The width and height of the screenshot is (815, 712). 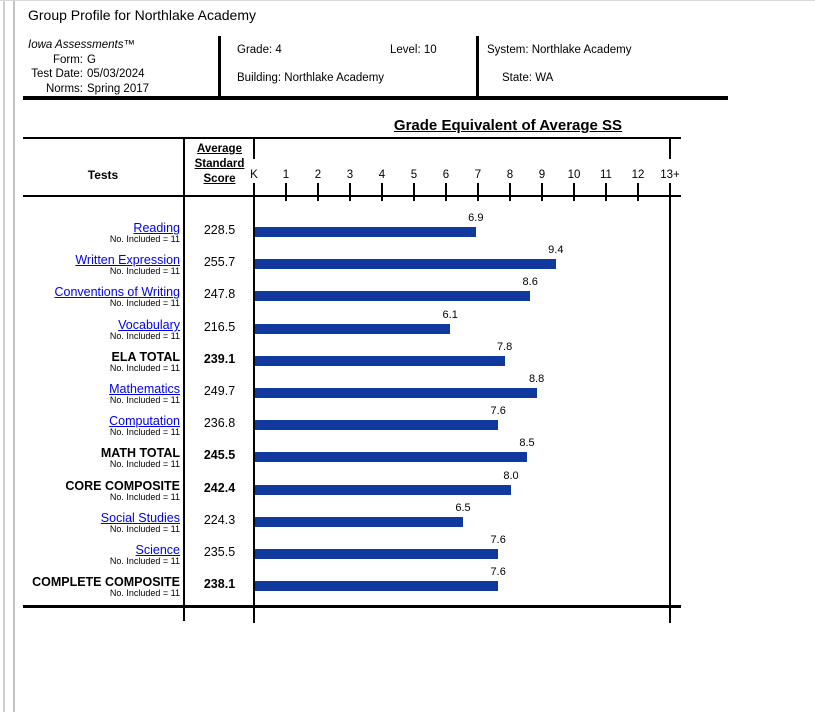 What do you see at coordinates (144, 421) in the screenshot?
I see `test-link-computation: Computation` at bounding box center [144, 421].